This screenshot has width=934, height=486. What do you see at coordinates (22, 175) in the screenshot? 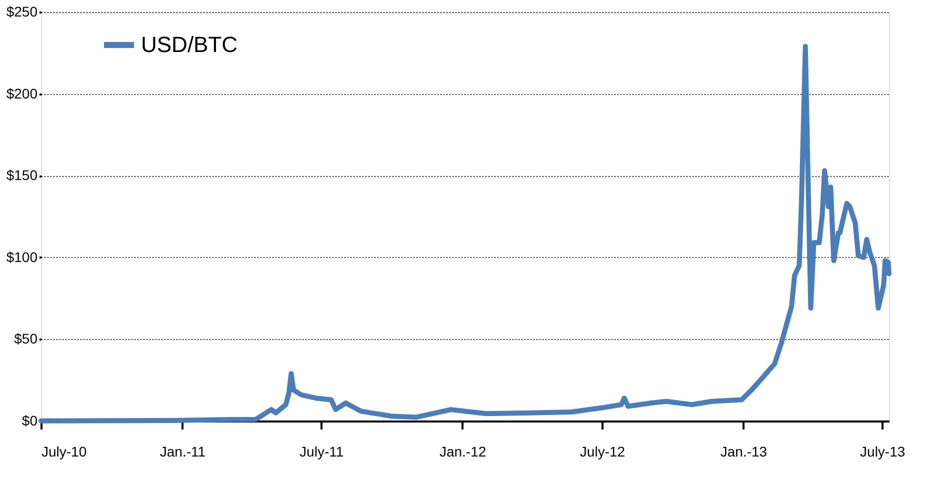
I see `y-tick-label: $150` at bounding box center [22, 175].